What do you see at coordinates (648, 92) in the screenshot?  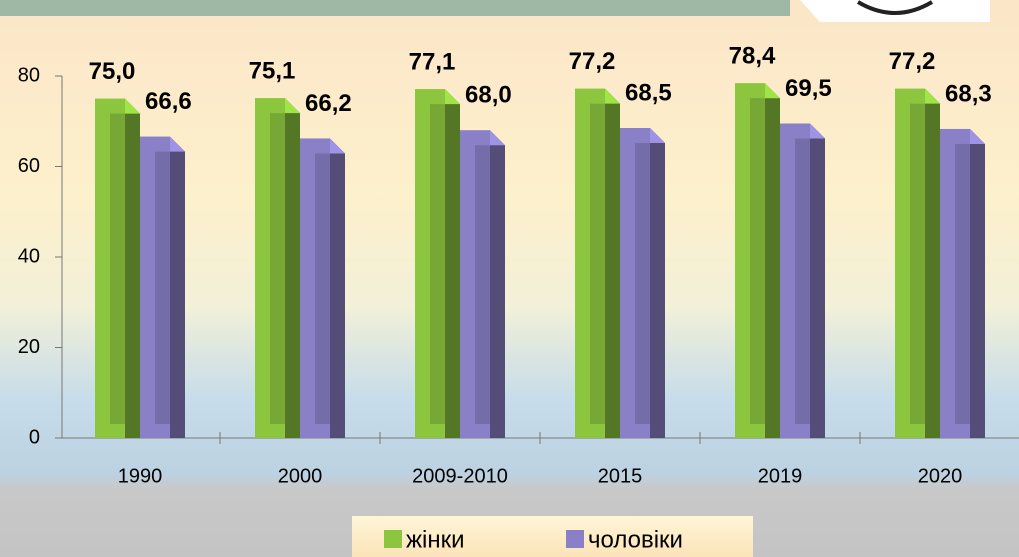 I see `value-label: 68,5` at bounding box center [648, 92].